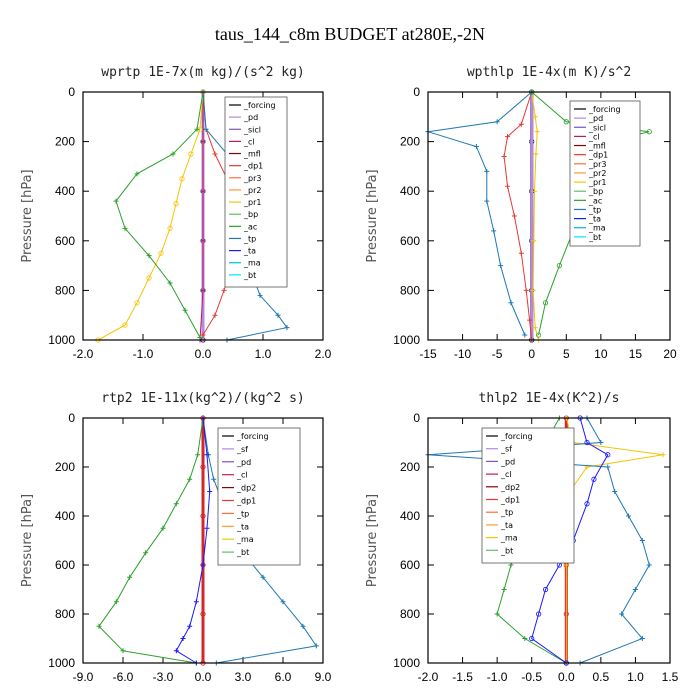 The height and width of the screenshot is (700, 700). What do you see at coordinates (203, 72) in the screenshot?
I see `panel-title: wprtp 1E-7x(m kg)/(s^2 kg)` at bounding box center [203, 72].